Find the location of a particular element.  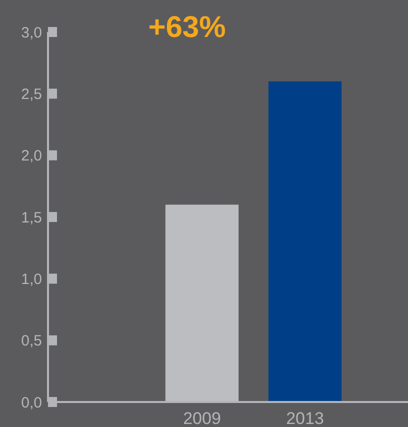

y-tick-label: 2,5 is located at coordinates (31, 94).